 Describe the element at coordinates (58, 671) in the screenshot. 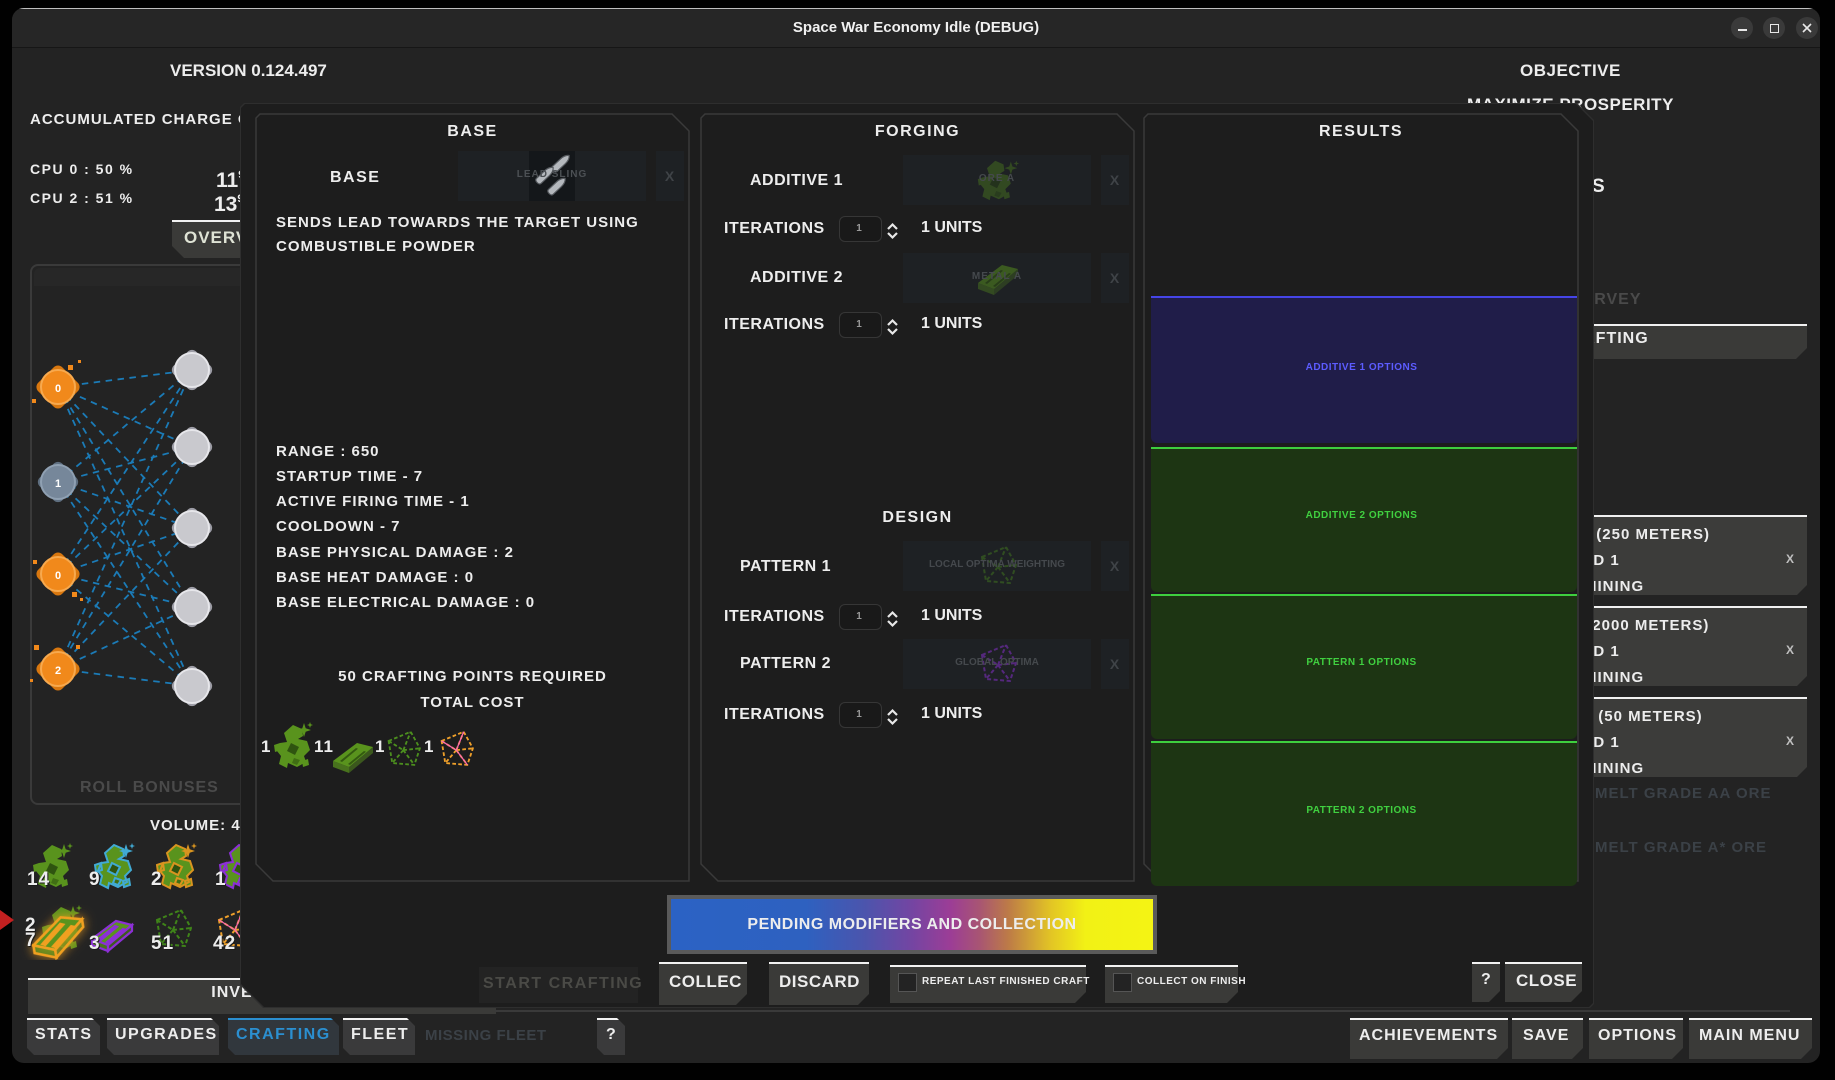

I see `svg-text: 2` at that location.